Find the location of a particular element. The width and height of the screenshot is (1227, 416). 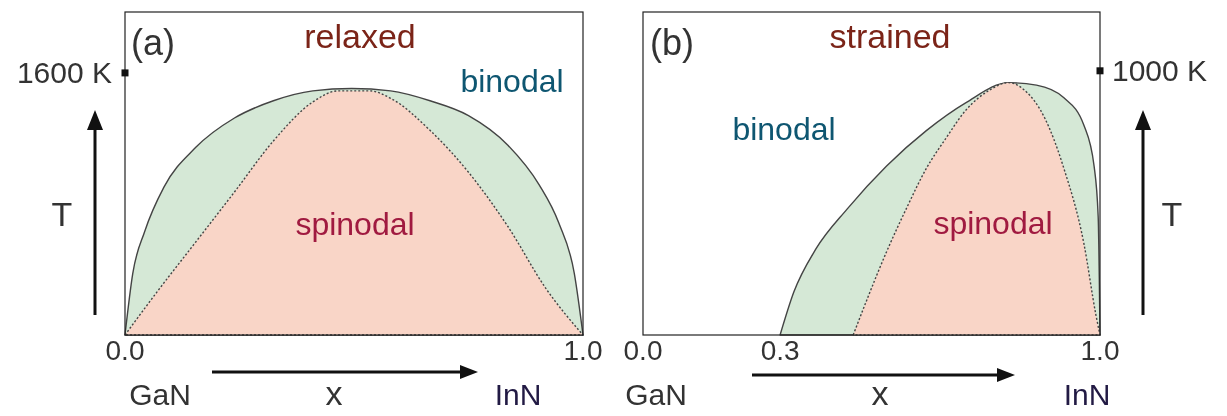

chart-title: strained is located at coordinates (890, 36).